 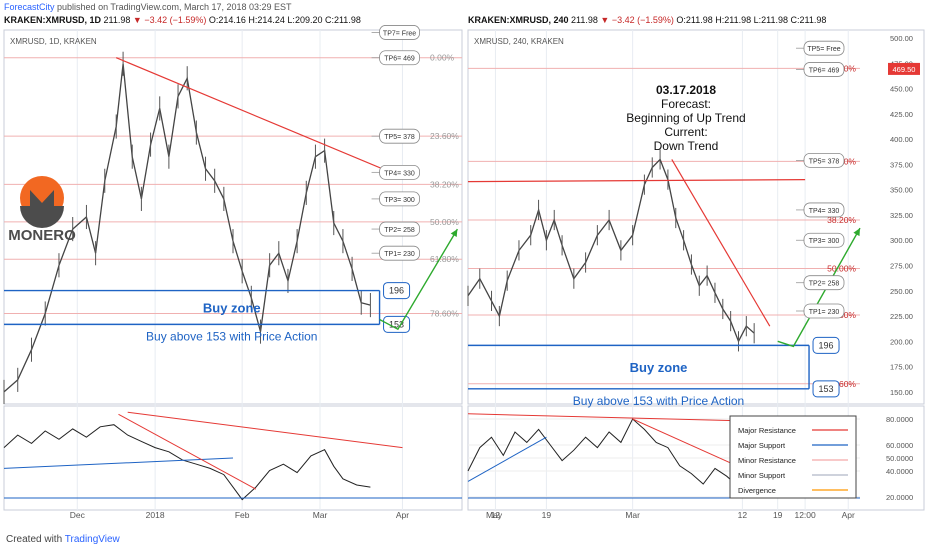 I want to click on p2-forecast-arrowhead, so click(x=856, y=232).